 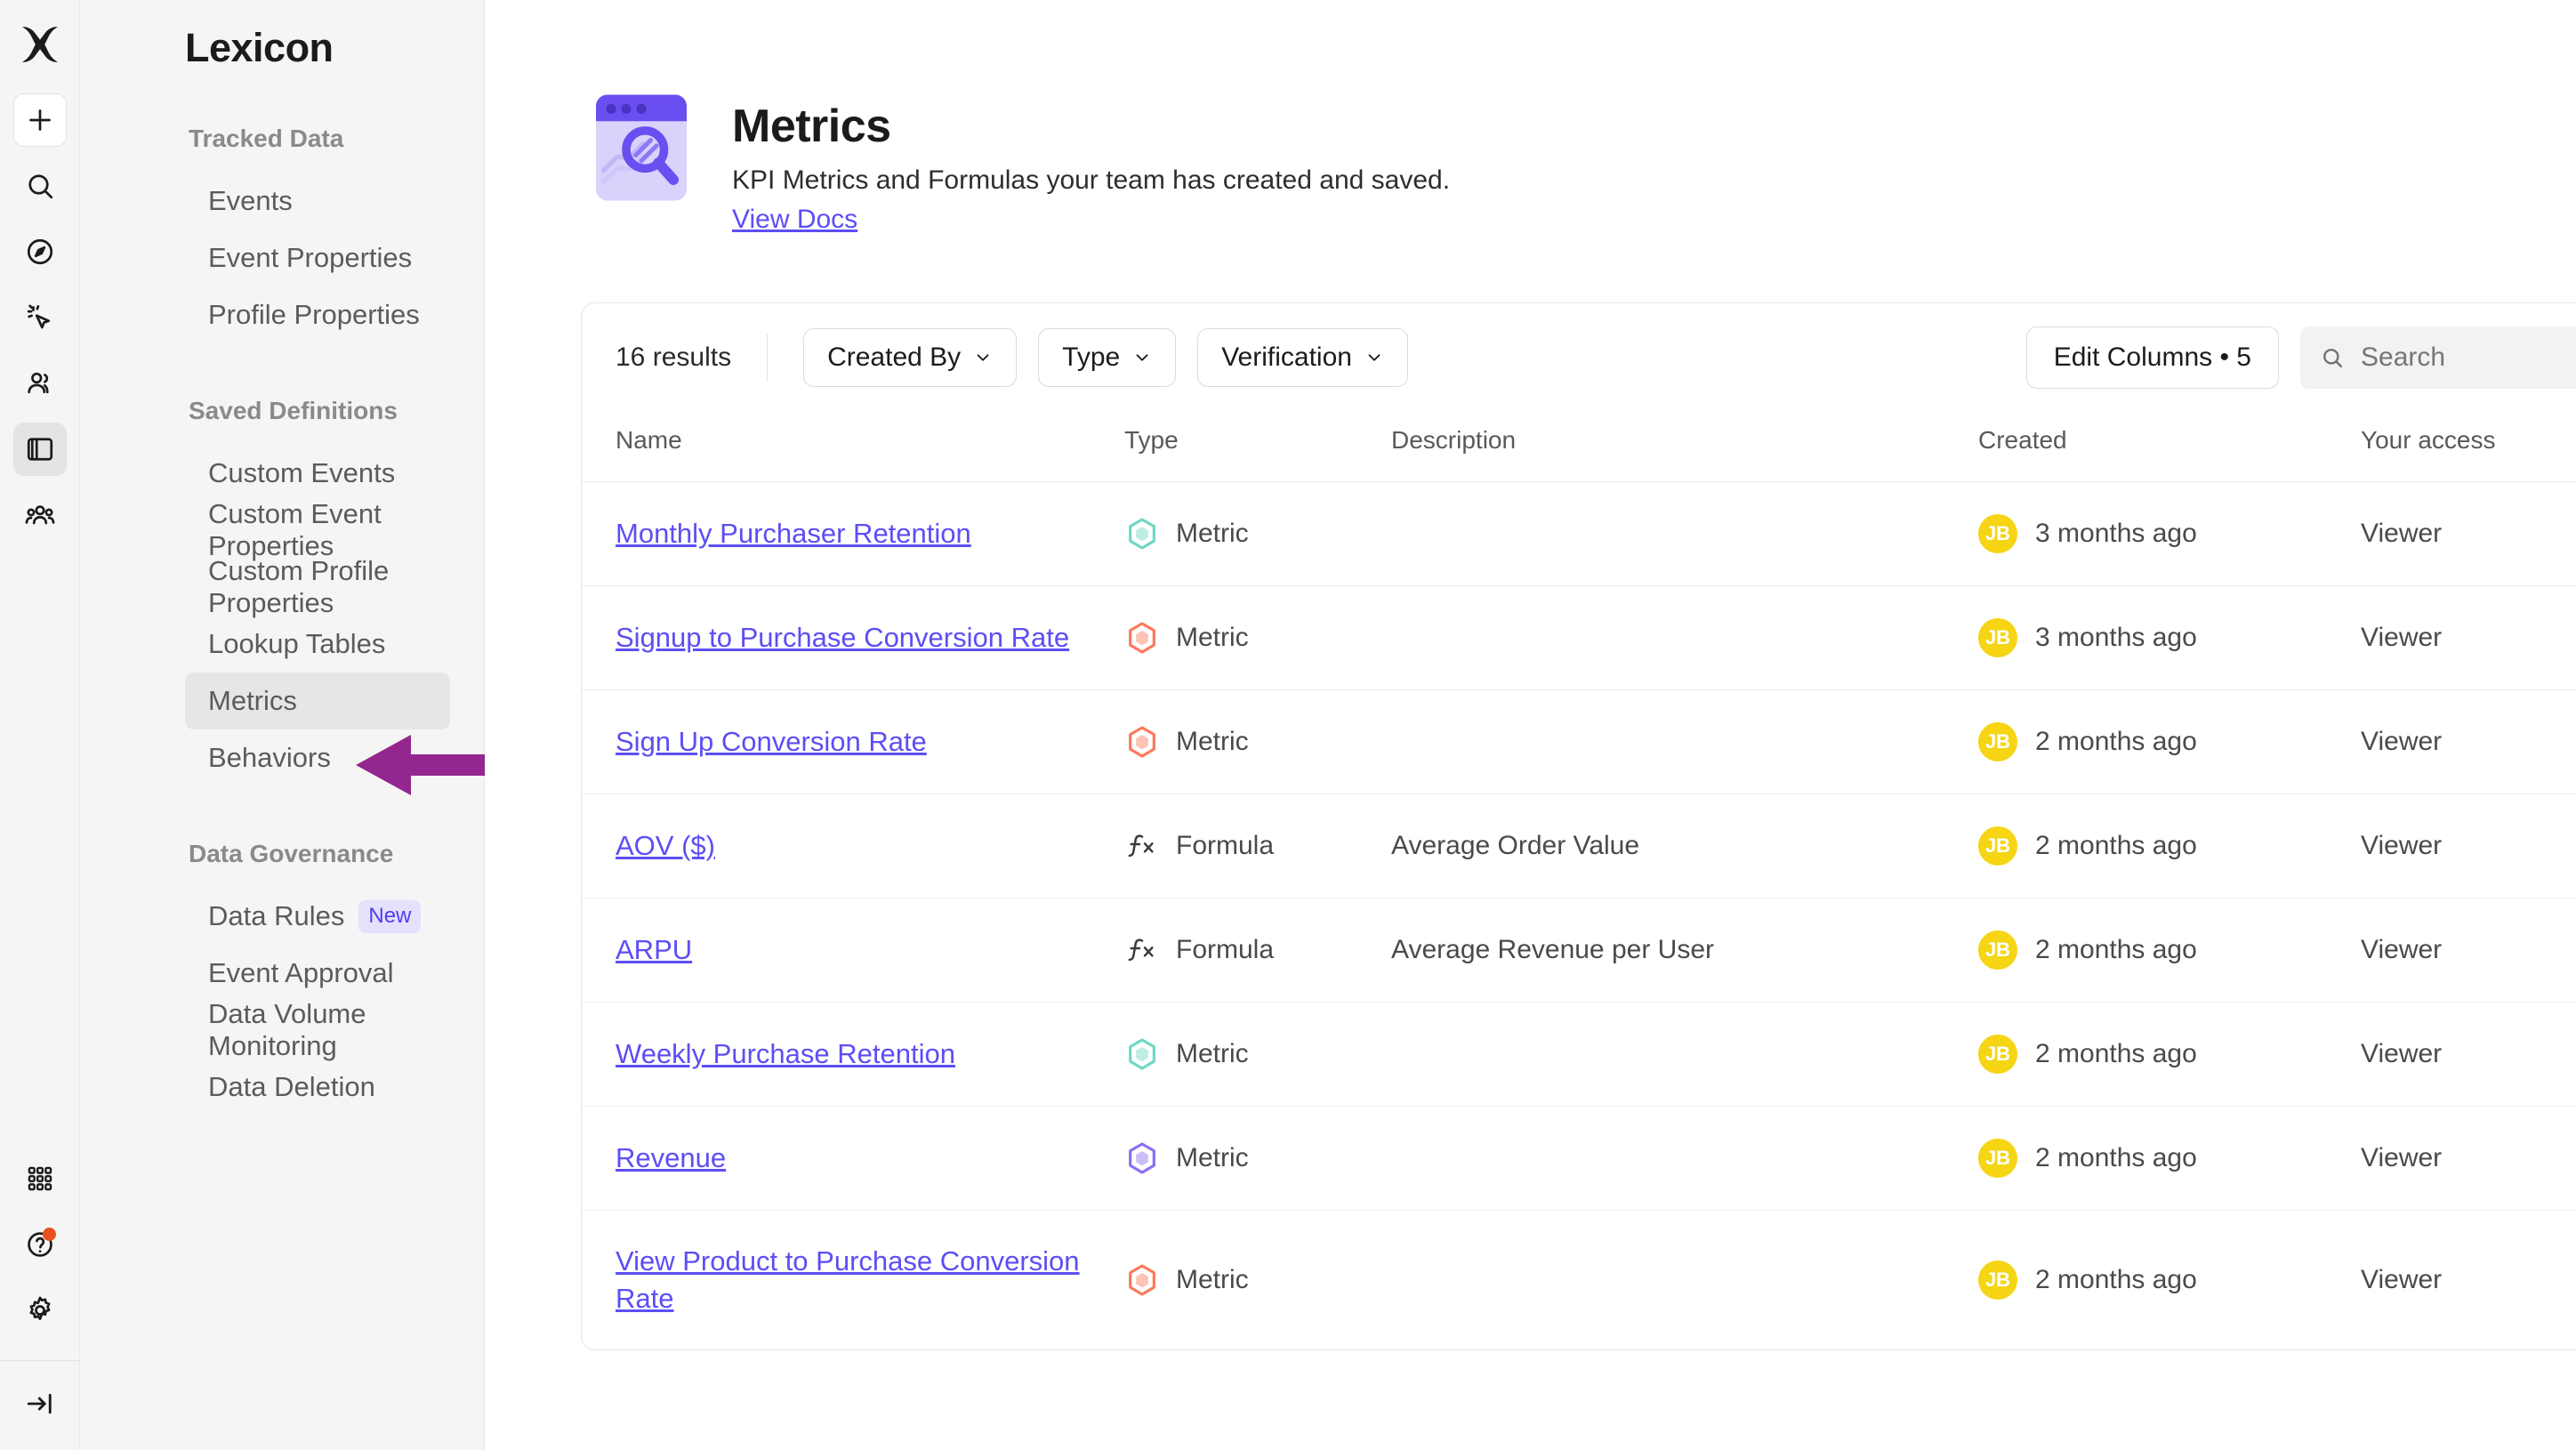 What do you see at coordinates (259, 47) in the screenshot?
I see `page-title: Lexicon` at bounding box center [259, 47].